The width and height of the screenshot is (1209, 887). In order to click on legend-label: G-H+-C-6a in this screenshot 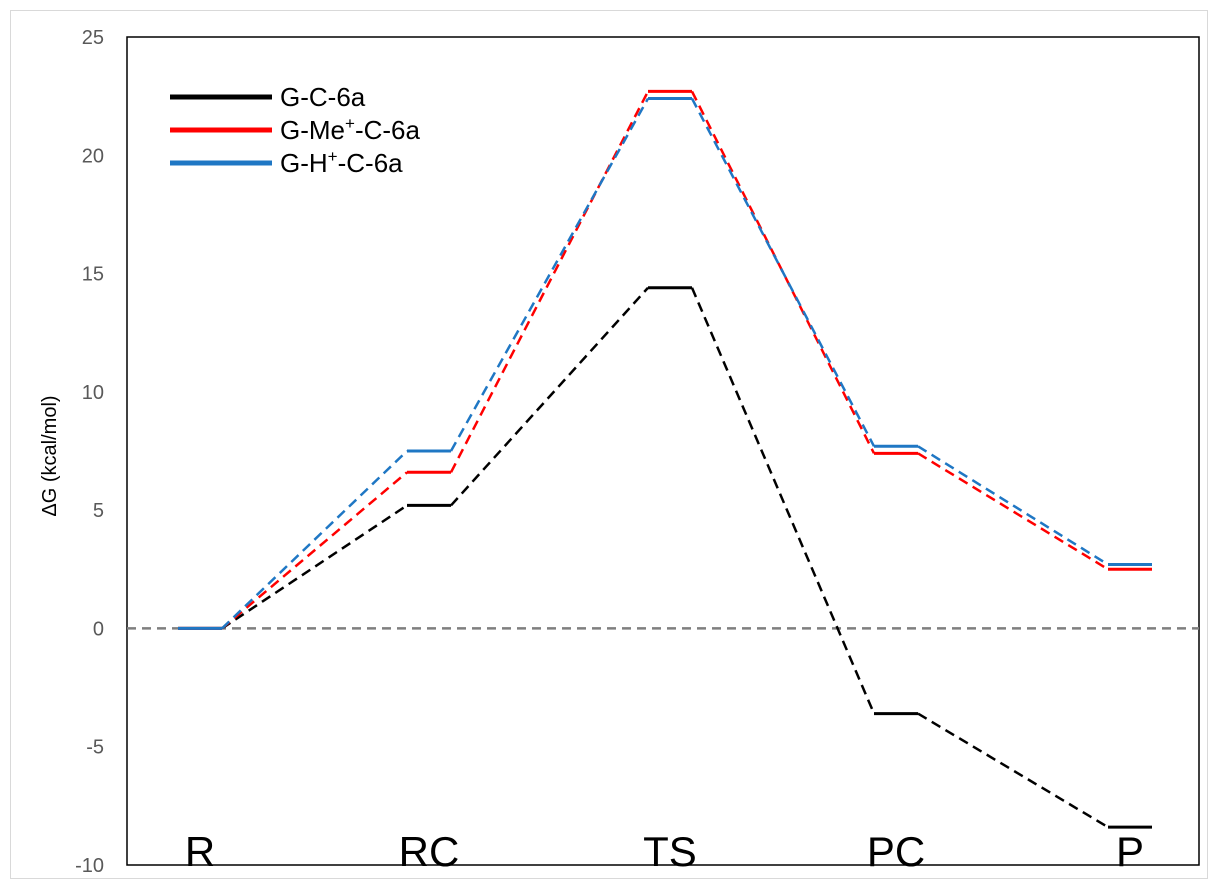, I will do `click(341, 162)`.